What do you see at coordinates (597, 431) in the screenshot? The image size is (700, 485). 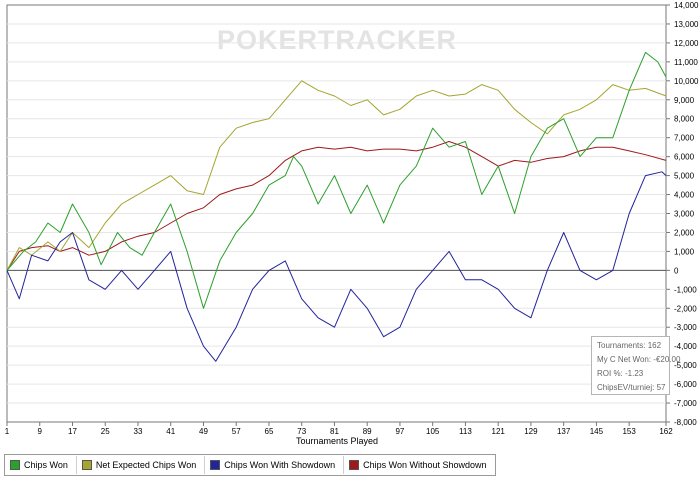 I see `x-tick-label: 145` at bounding box center [597, 431].